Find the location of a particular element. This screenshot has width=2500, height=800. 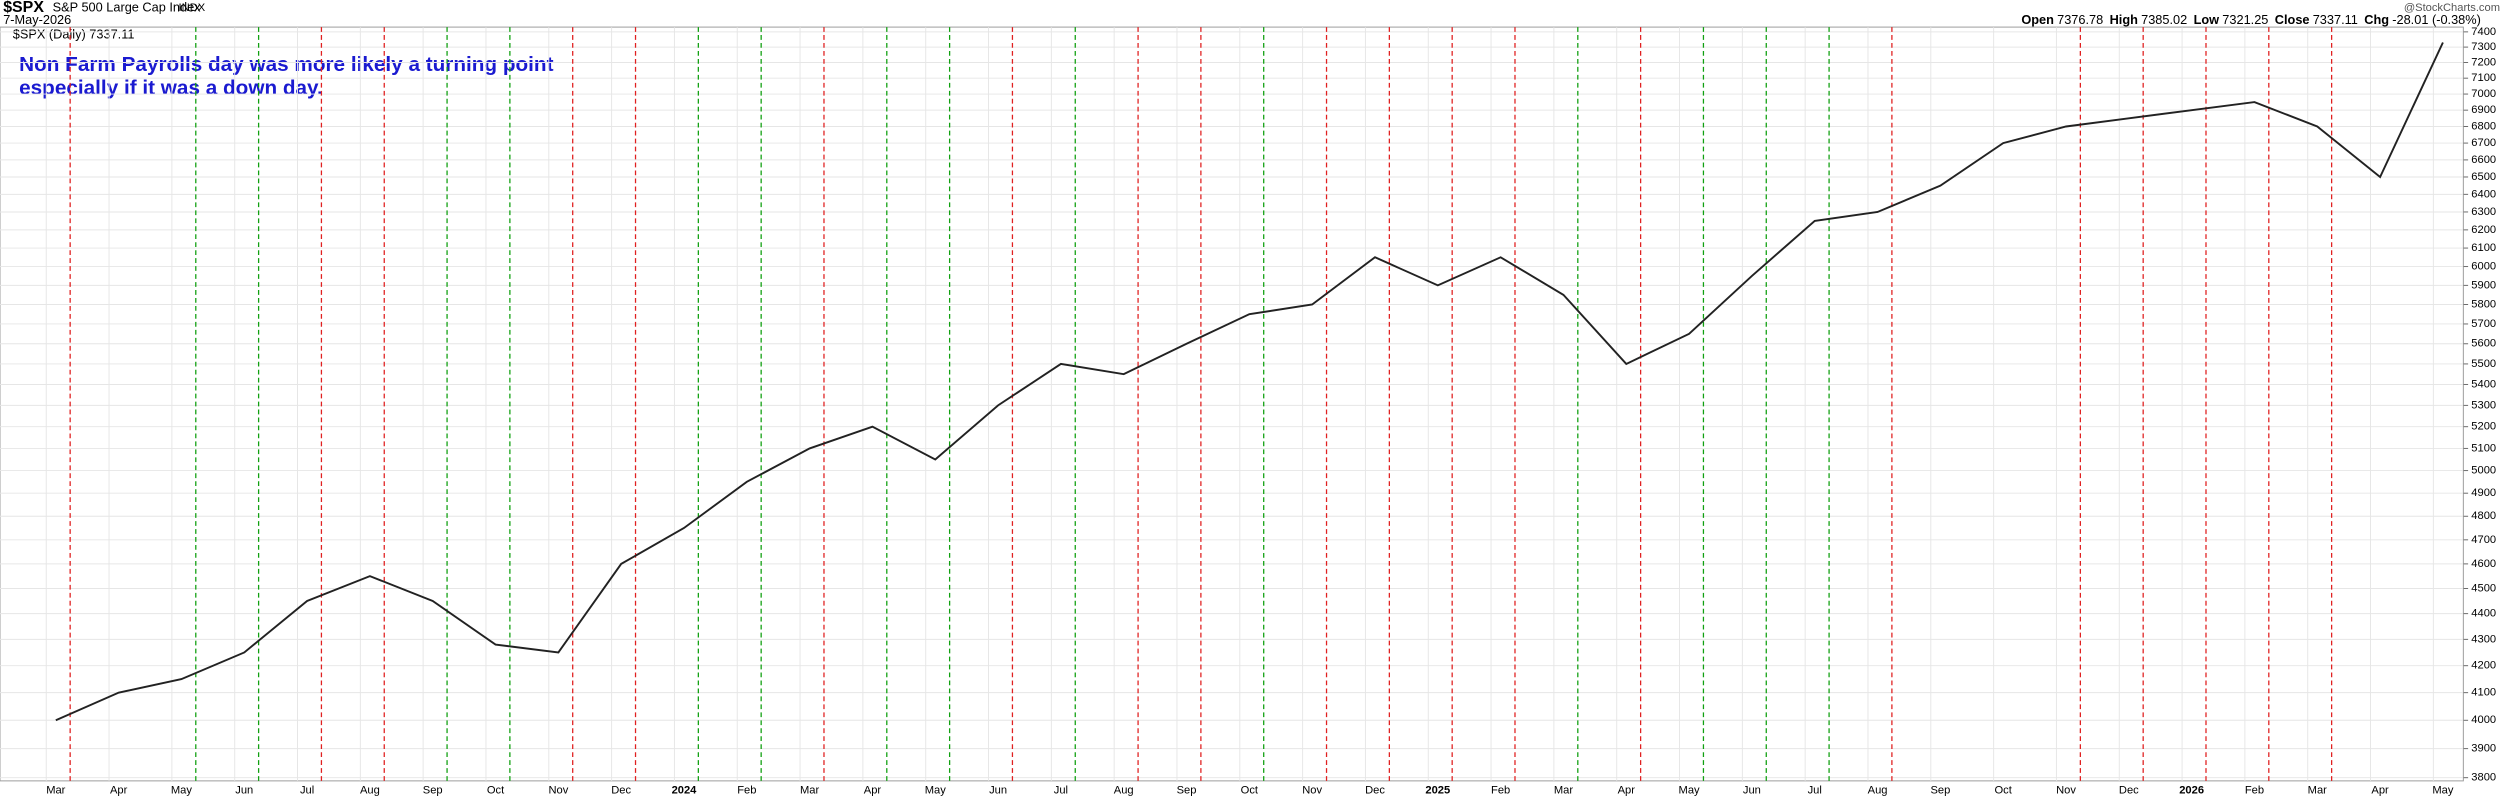

y-tick-label: 7200 is located at coordinates (2483, 62).